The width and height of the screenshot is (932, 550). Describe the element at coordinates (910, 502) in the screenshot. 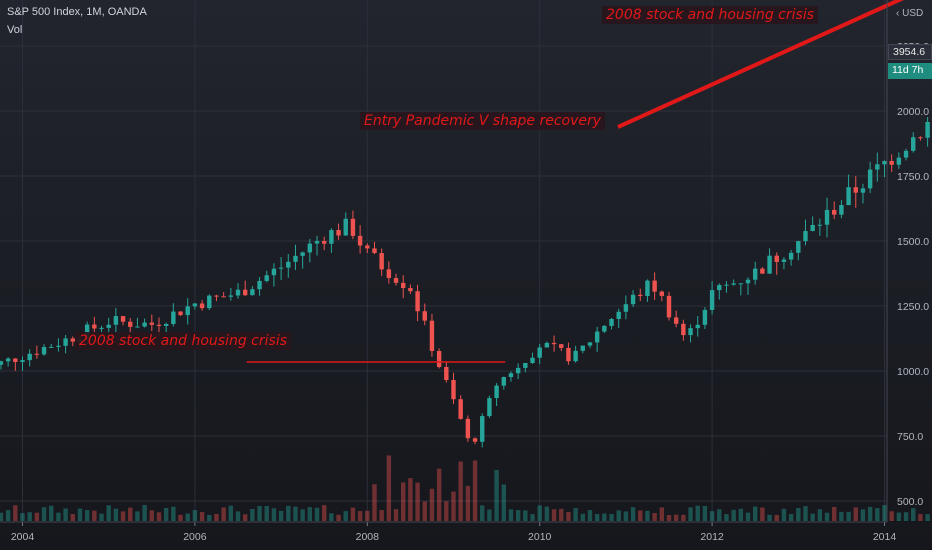

I see `y-tick-label: 500.0` at that location.